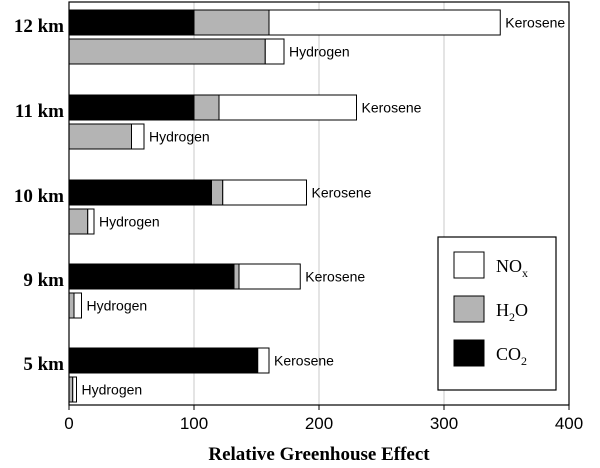 The image size is (600, 468). Describe the element at coordinates (569, 423) in the screenshot. I see `x-tick-label: 400` at that location.